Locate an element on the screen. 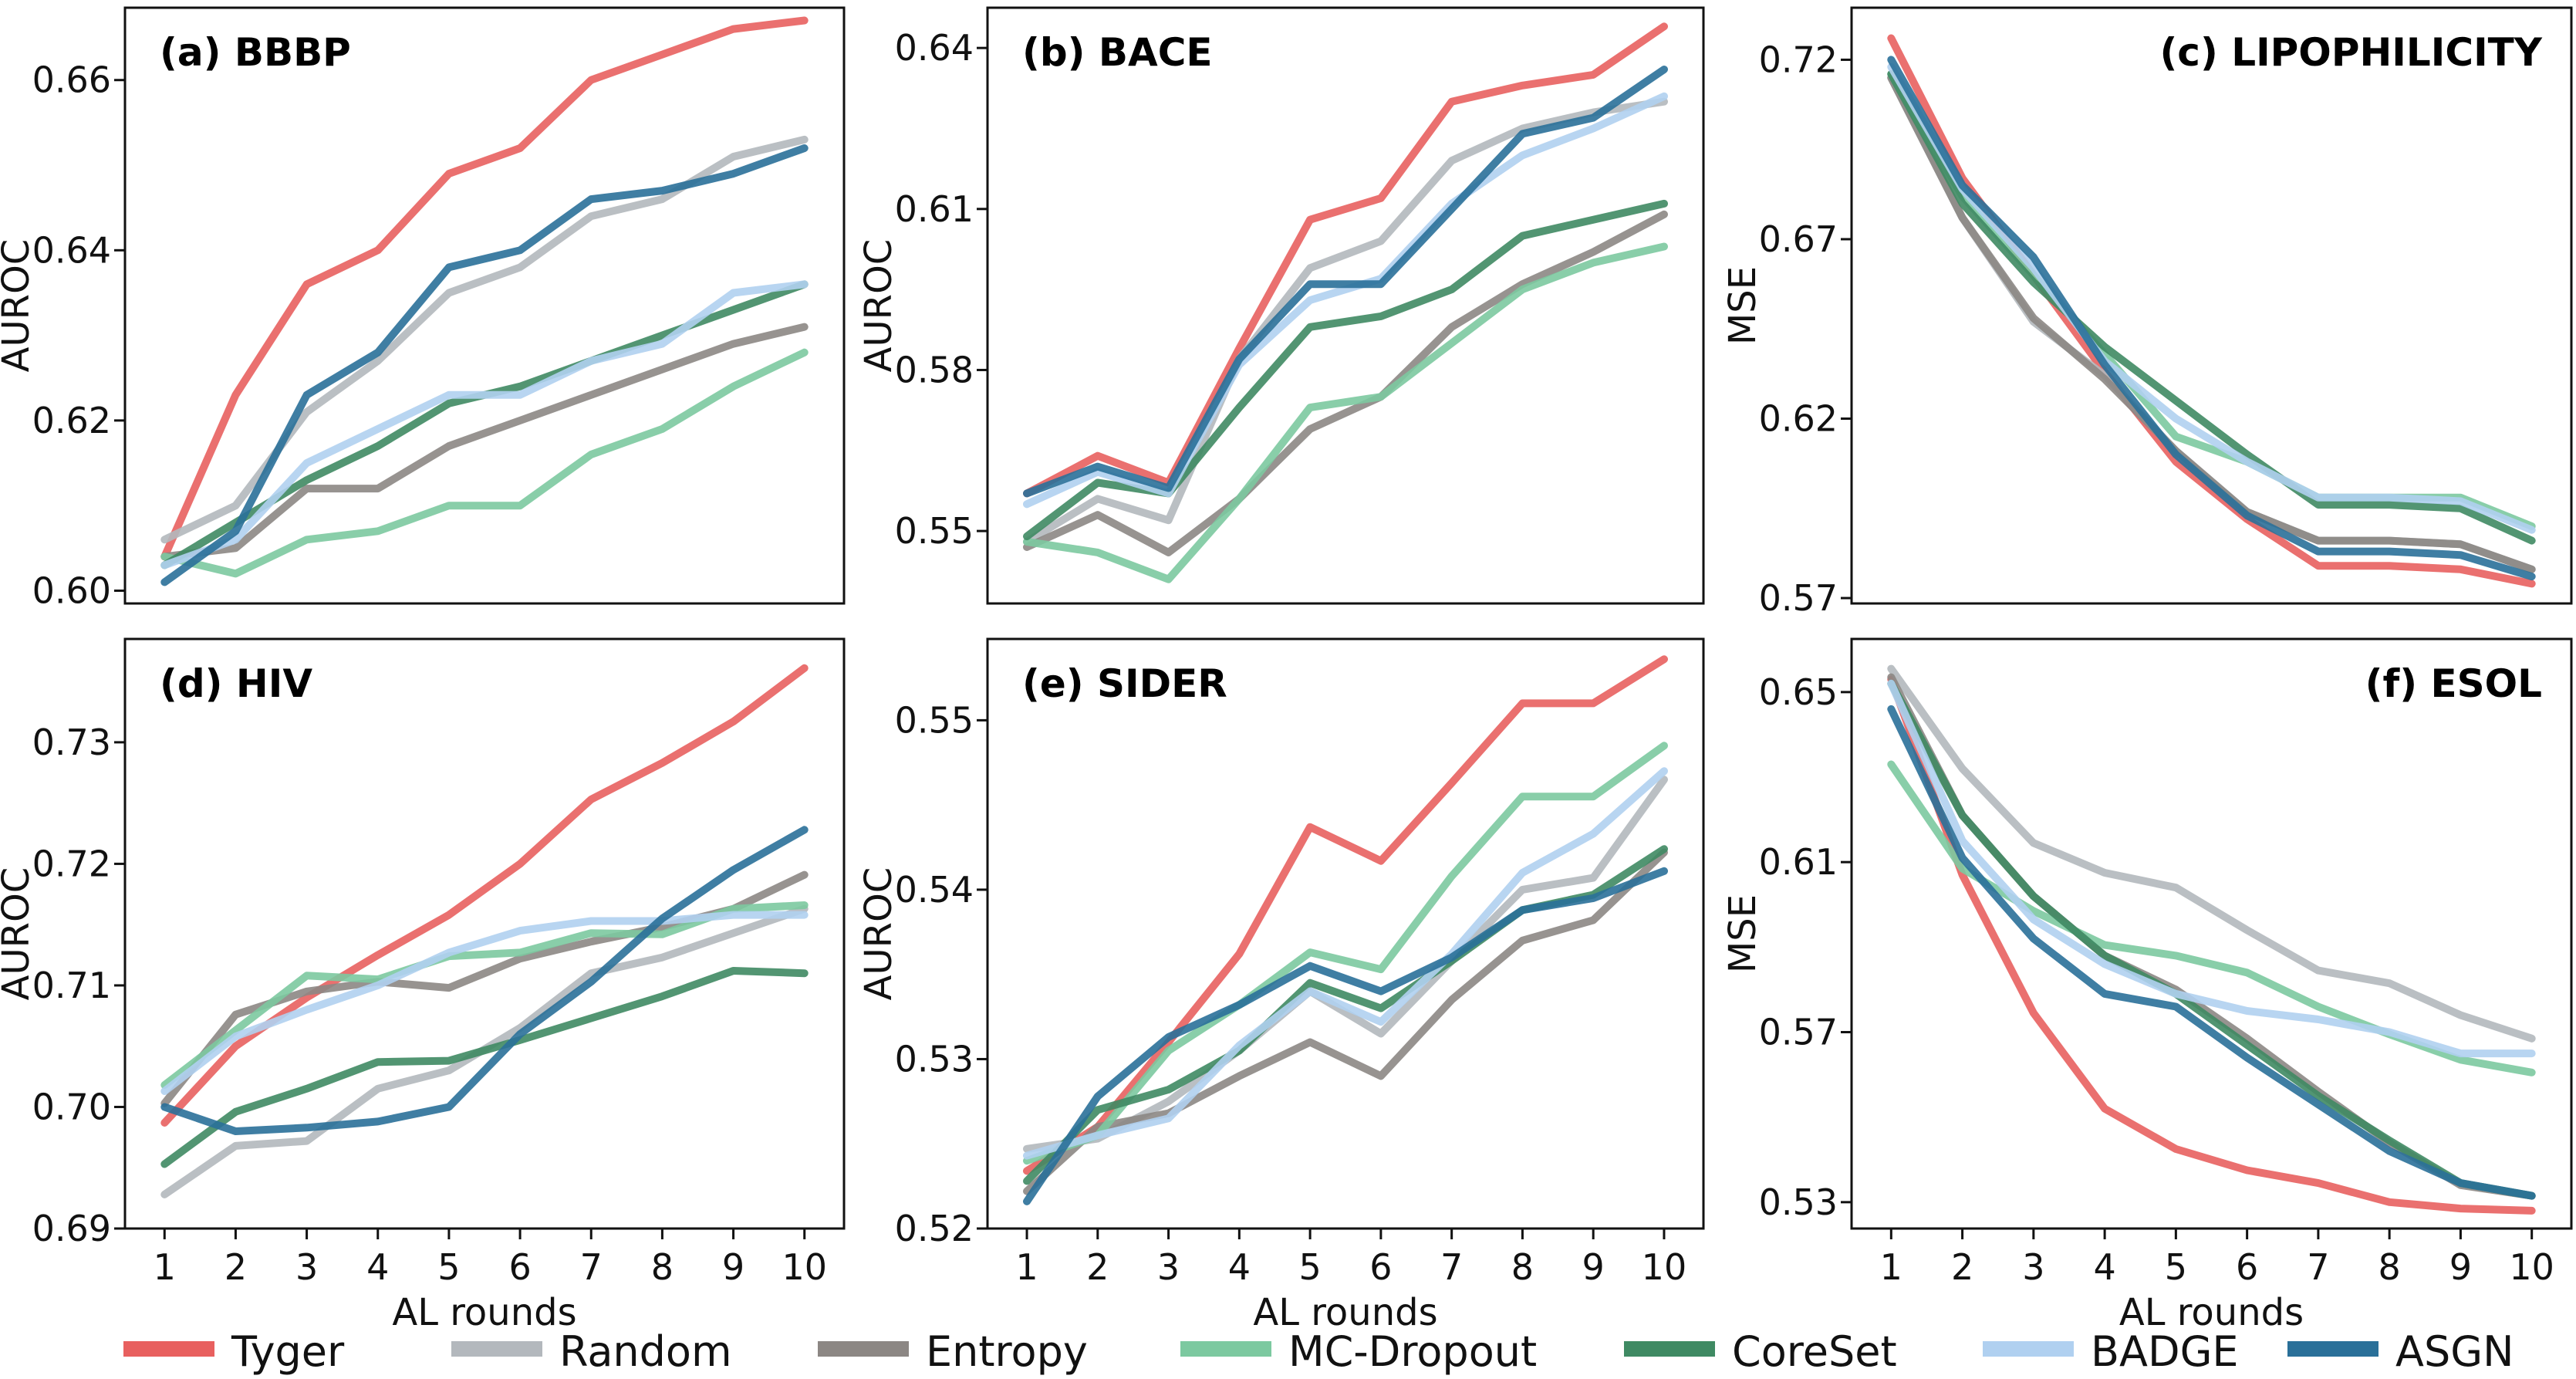 Image resolution: width=2576 pixels, height=1379 pixels. legend-item-coreset: CoreSet is located at coordinates (1760, 1351).